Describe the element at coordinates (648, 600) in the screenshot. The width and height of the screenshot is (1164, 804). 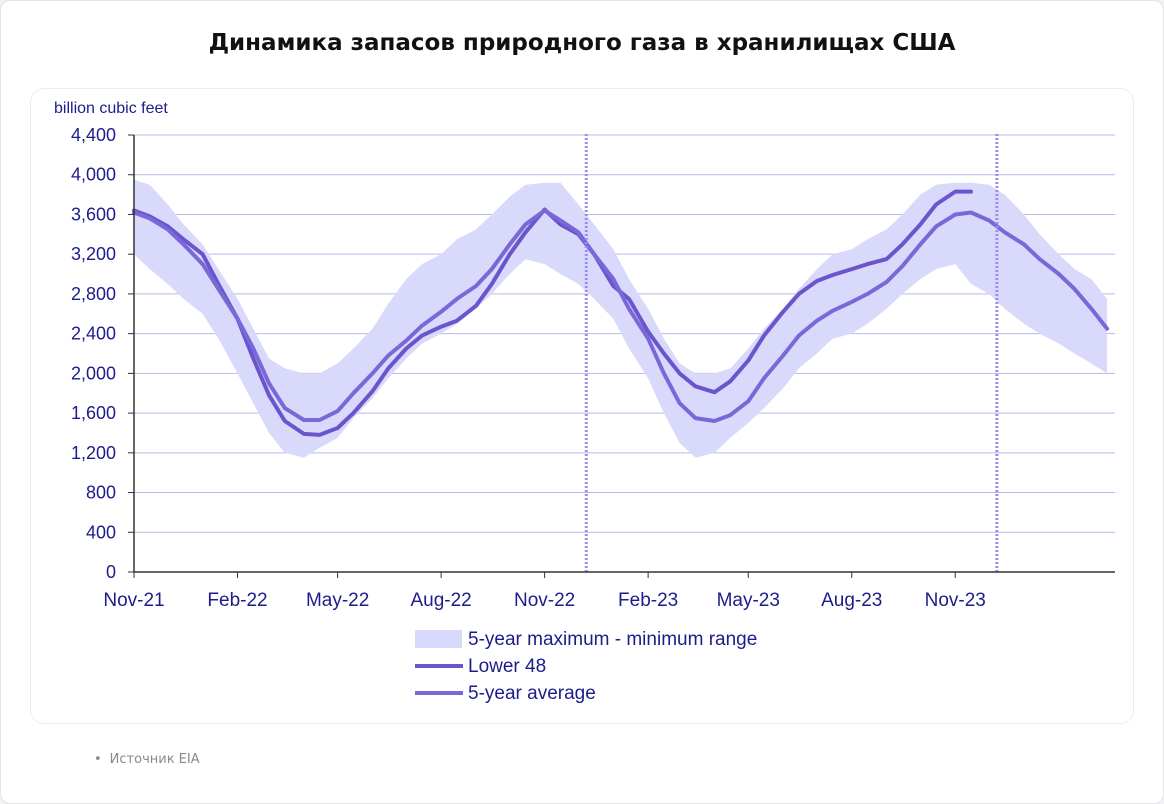
I see `x-tick-label: Feb-23` at that location.